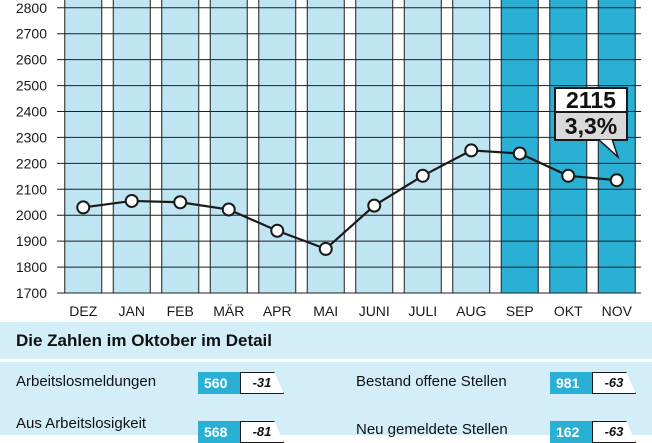  I want to click on bar-dez, so click(83, 147).